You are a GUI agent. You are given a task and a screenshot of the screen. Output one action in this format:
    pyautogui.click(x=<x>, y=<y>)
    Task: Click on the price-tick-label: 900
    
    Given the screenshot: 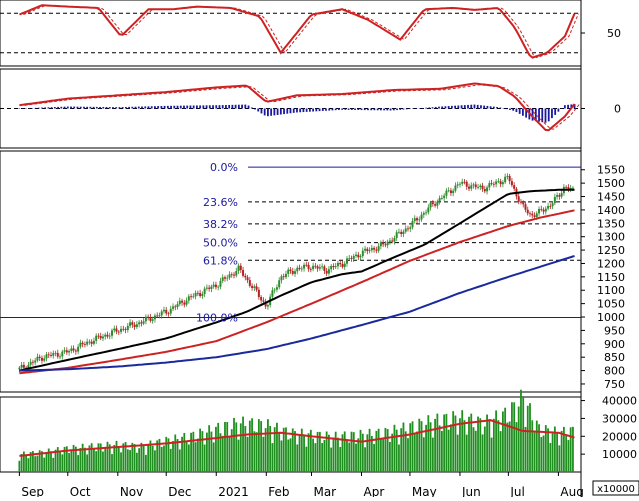 What is the action you would take?
    pyautogui.click(x=614, y=344)
    